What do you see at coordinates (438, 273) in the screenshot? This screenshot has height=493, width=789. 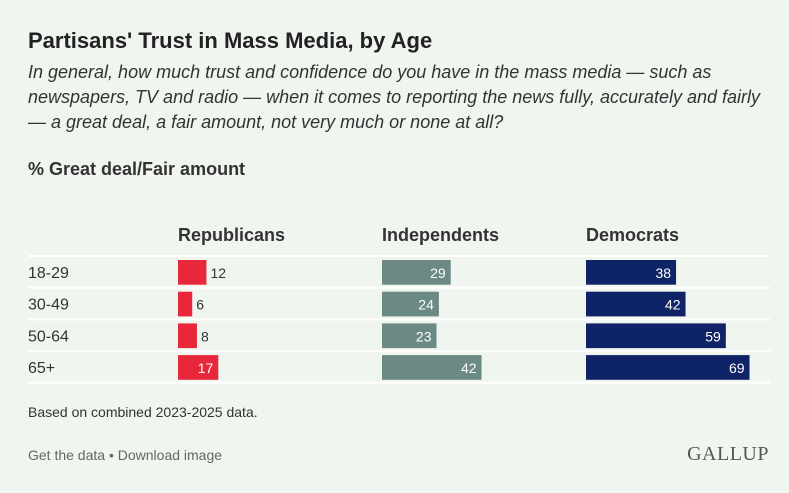 I see `data-label: 29` at bounding box center [438, 273].